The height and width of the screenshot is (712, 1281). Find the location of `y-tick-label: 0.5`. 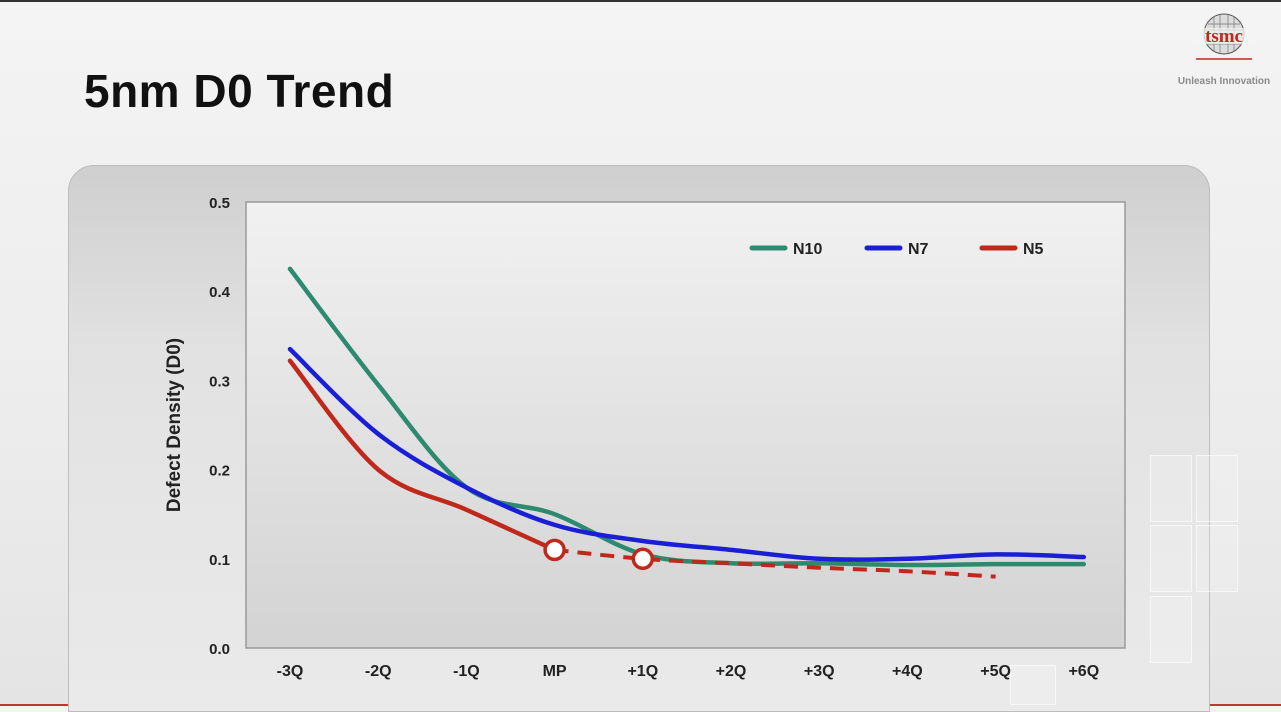

y-tick-label: 0.5 is located at coordinates (219, 203).